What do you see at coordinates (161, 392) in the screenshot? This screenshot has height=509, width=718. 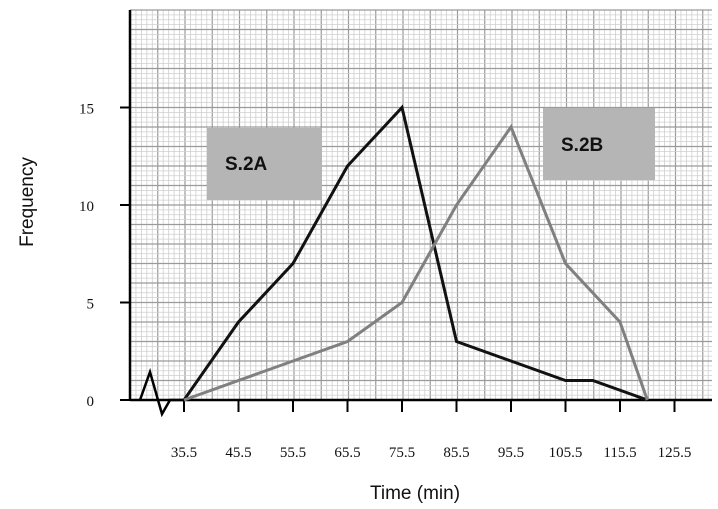 I see `axis-break-mark` at bounding box center [161, 392].